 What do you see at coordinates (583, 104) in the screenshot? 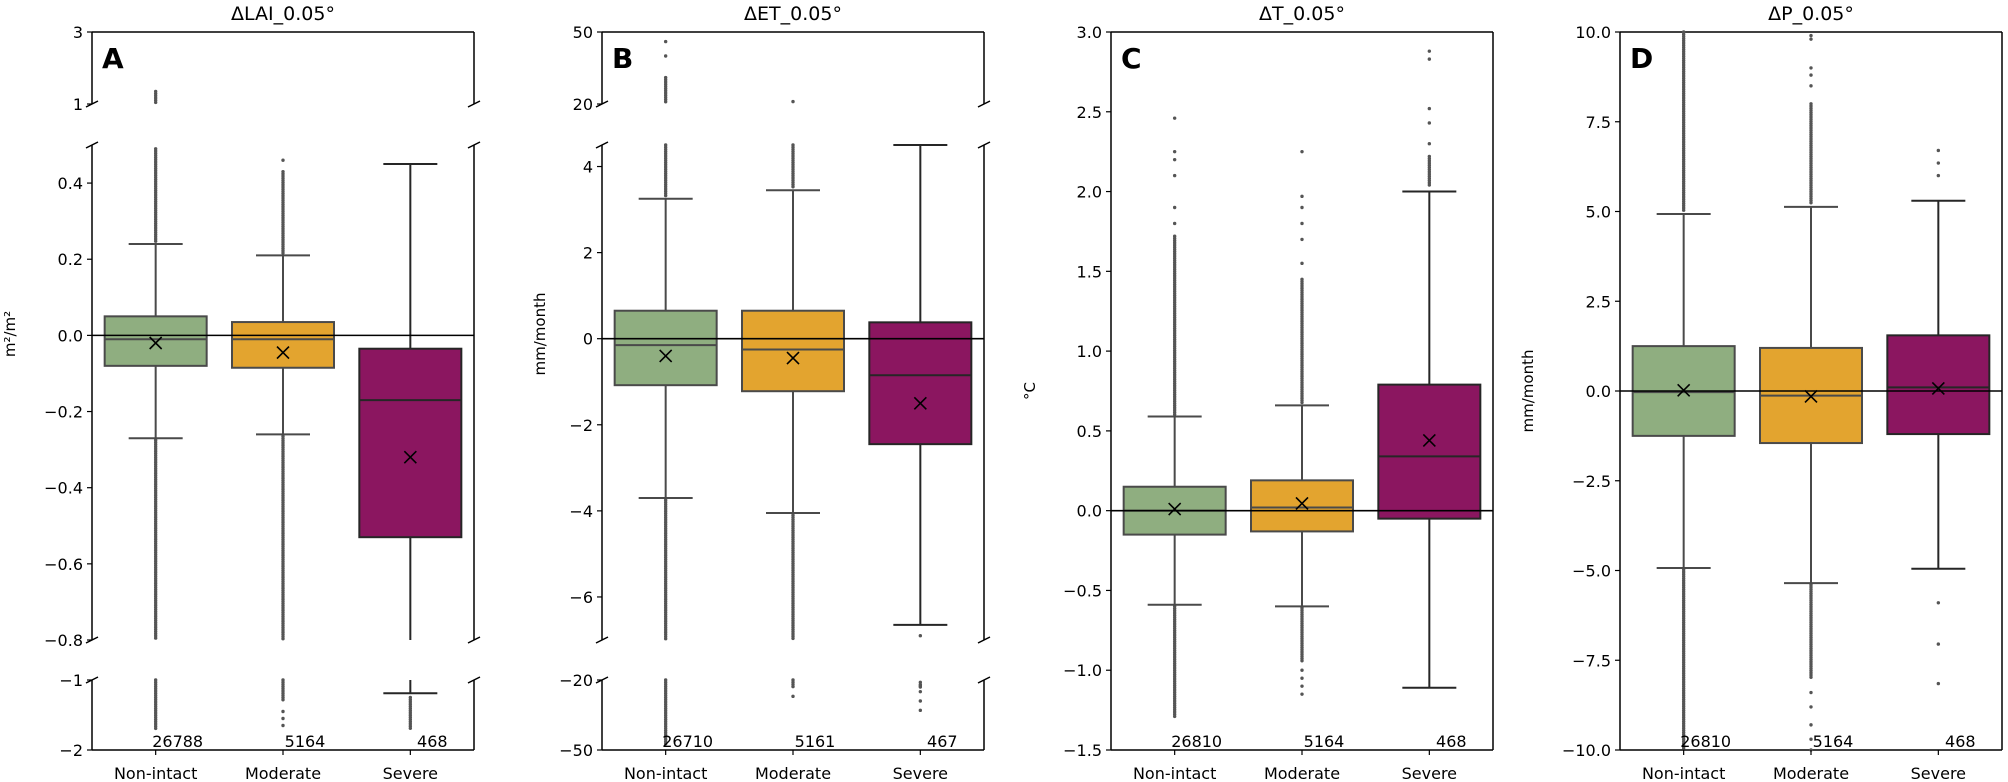
I see `y-tick-label: 20` at bounding box center [583, 104].